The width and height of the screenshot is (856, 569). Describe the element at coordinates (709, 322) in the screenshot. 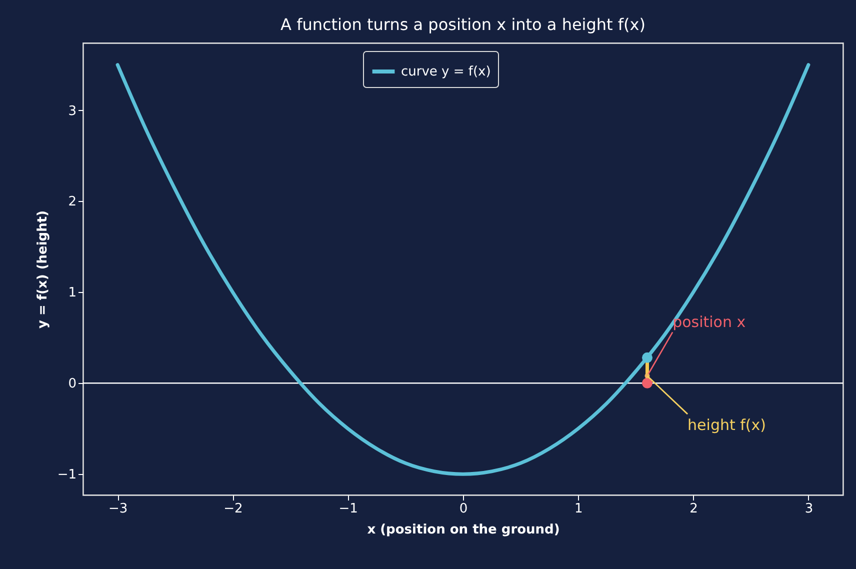

I see `annotation: position x` at that location.